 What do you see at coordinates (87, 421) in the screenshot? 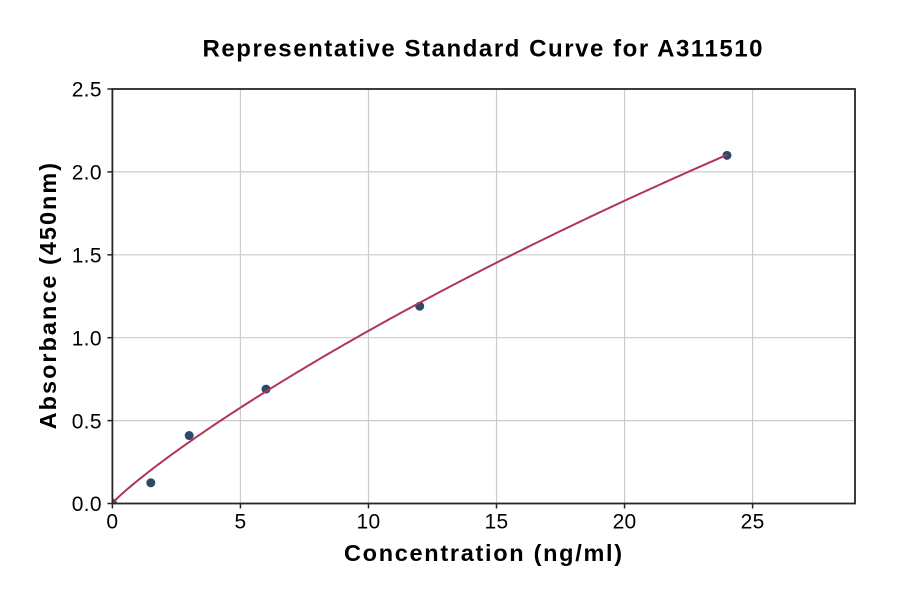
I see `svg-text: 0.5` at bounding box center [87, 421].